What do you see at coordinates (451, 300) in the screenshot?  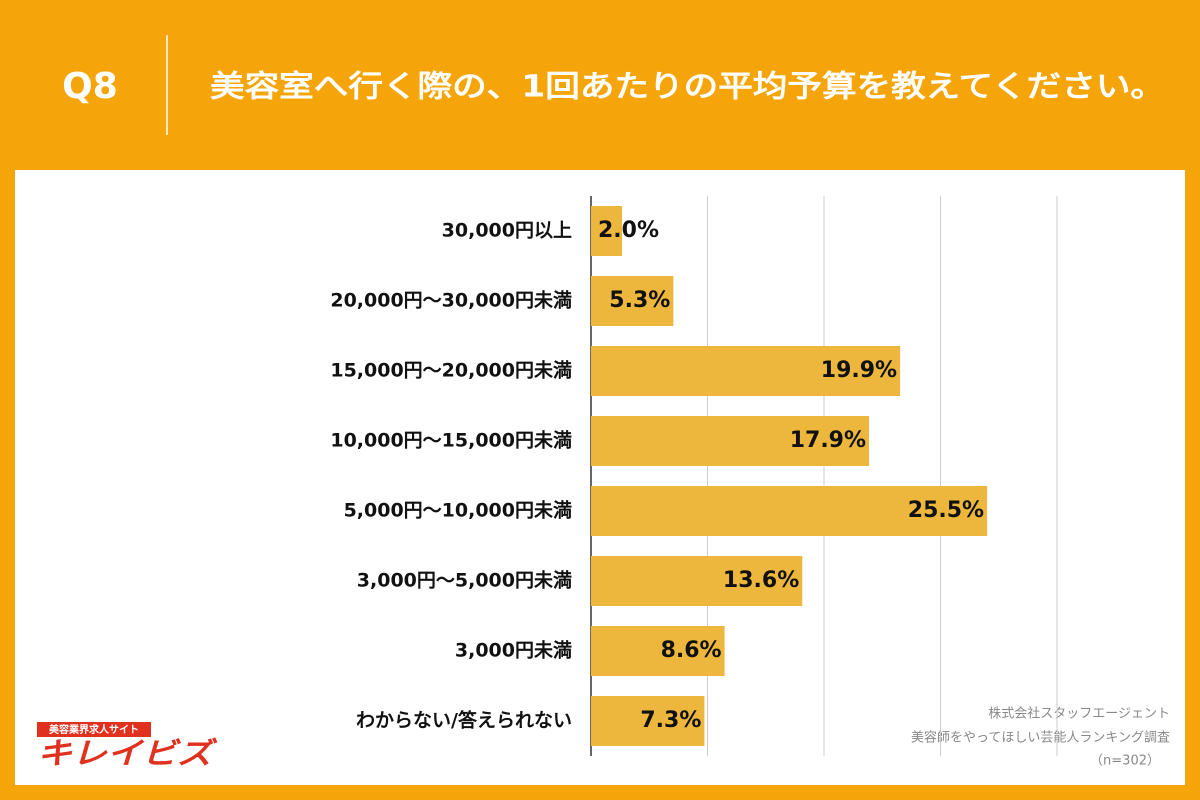 I see `y-tick-label: 20,000円〜30,000円未満` at bounding box center [451, 300].